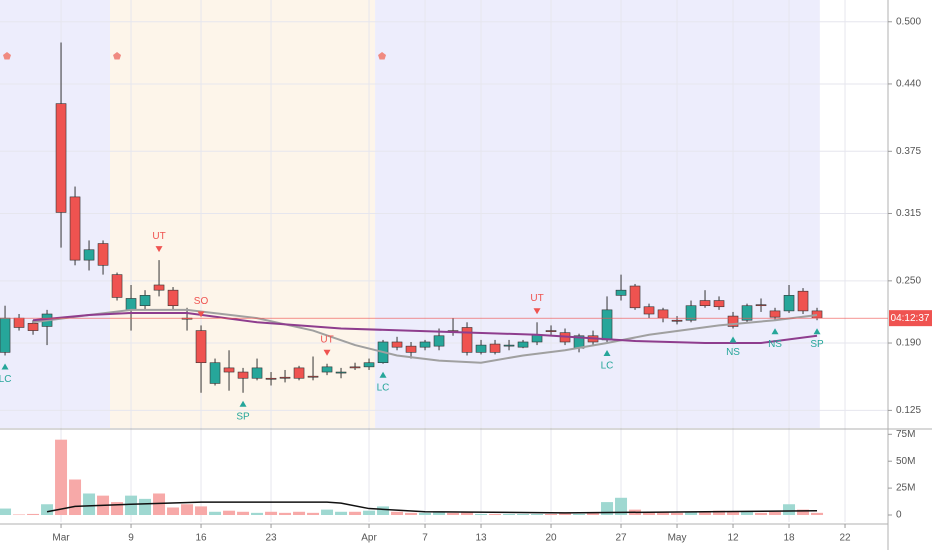 This screenshot has width=932, height=550. I want to click on y-tick-label: 0.315, so click(908, 213).